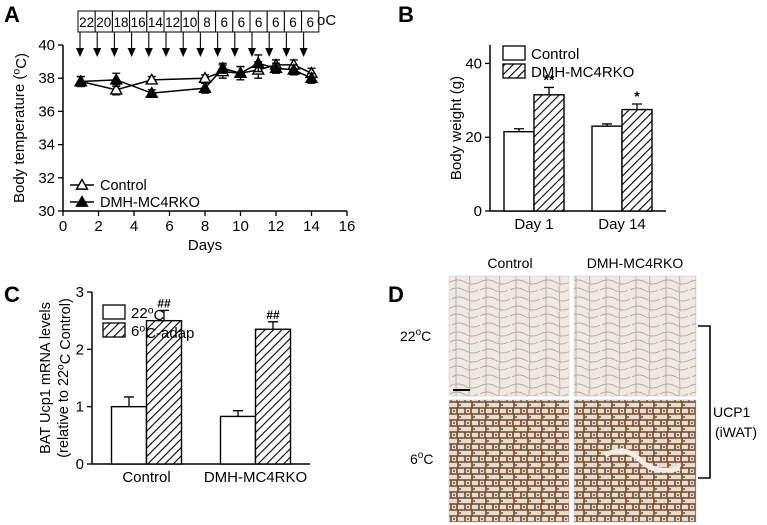  Describe the element at coordinates (311, 226) in the screenshot. I see `x-tick-label: 14` at that location.